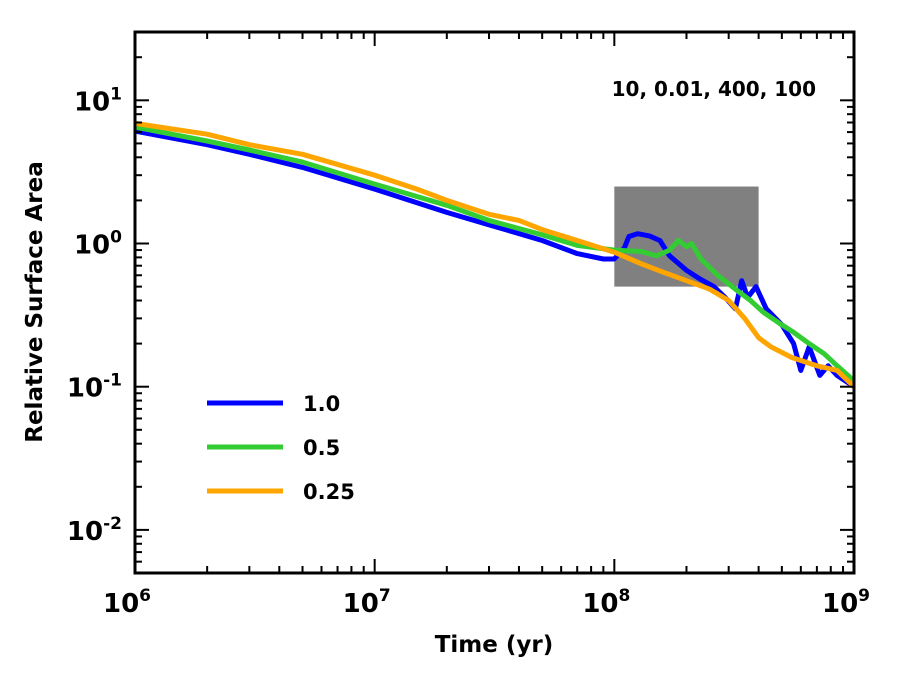  I want to click on legend-label-1: 0.5, so click(321, 448).